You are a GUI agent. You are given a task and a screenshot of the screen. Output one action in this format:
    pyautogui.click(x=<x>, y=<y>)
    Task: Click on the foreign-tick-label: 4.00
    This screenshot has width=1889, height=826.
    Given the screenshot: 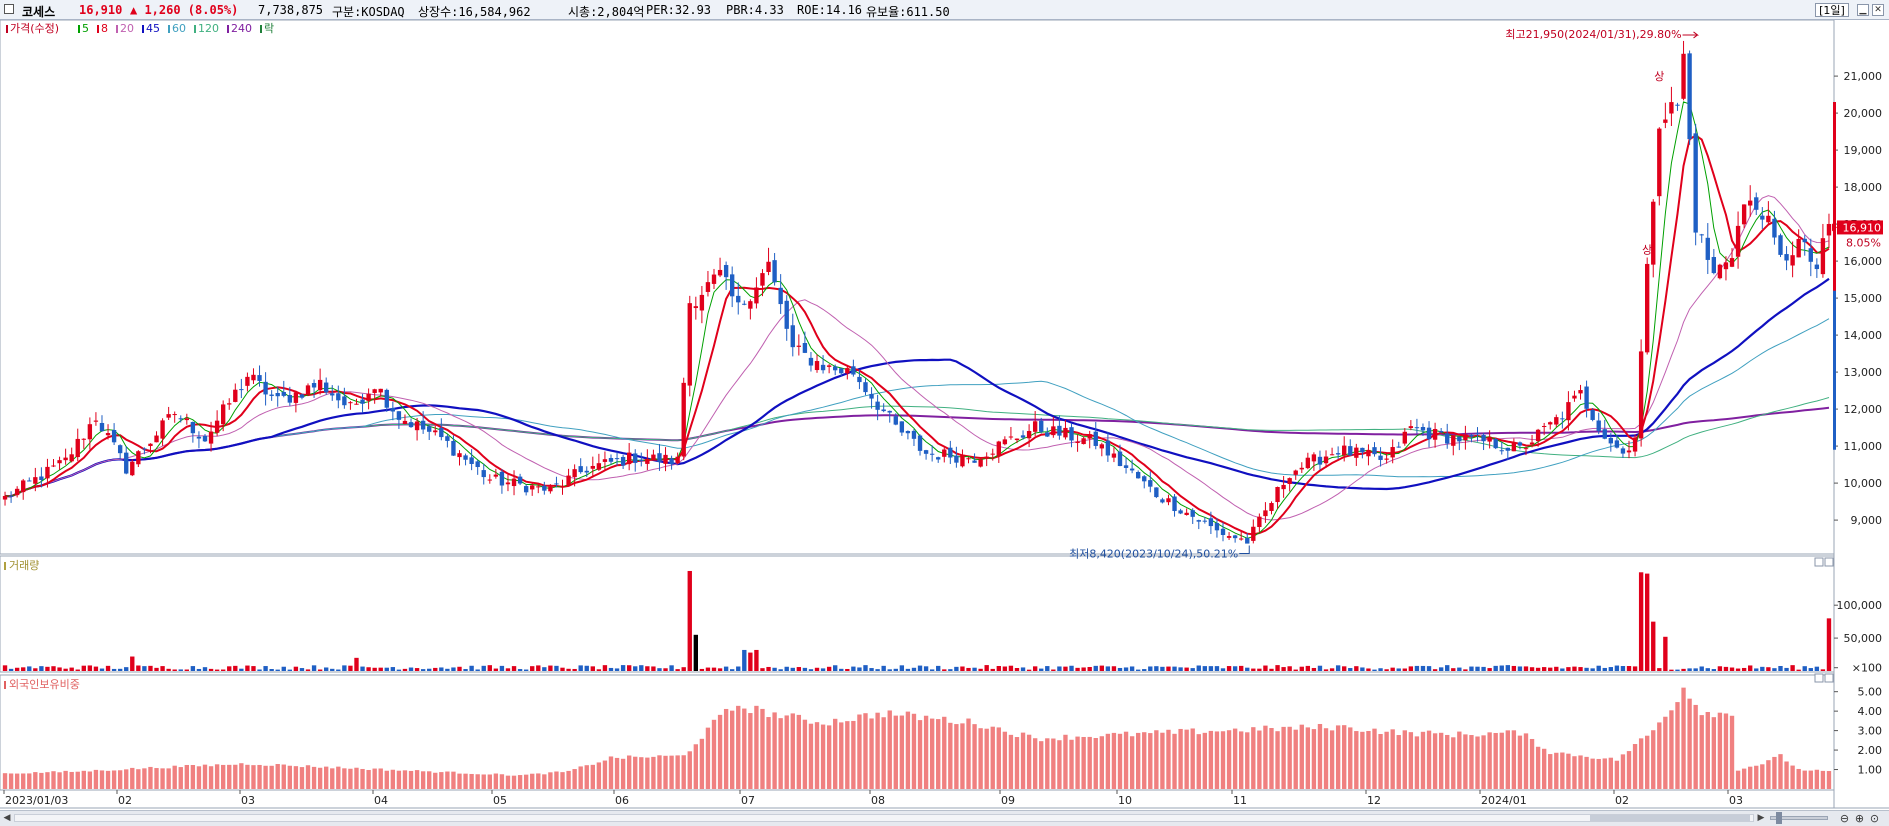 What is the action you would take?
    pyautogui.click(x=1870, y=711)
    